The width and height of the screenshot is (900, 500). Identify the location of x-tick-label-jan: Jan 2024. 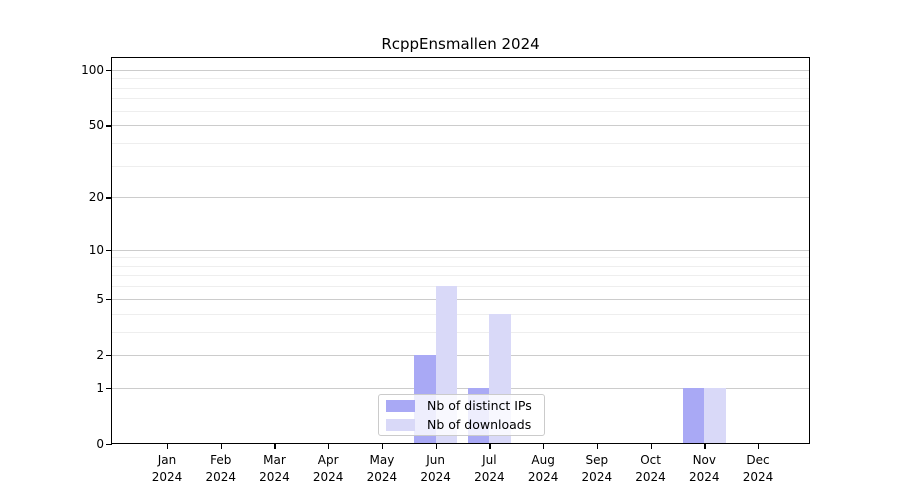
(167, 468).